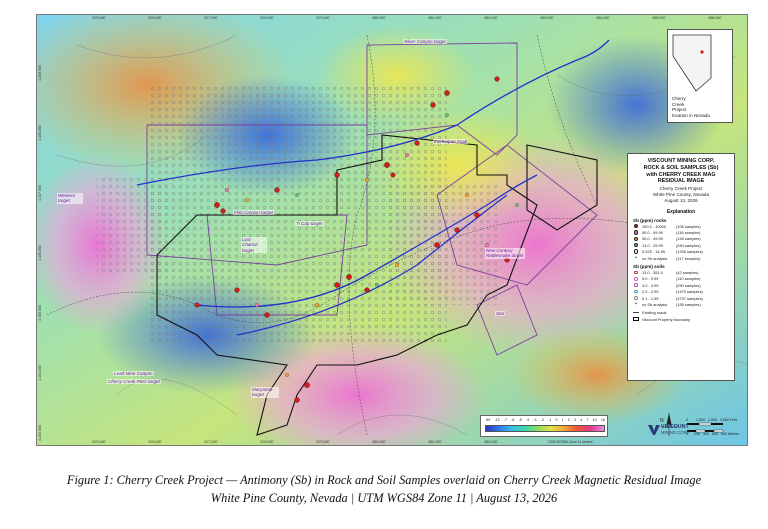  I want to click on scale-meters-0: 0, so click(687, 434).